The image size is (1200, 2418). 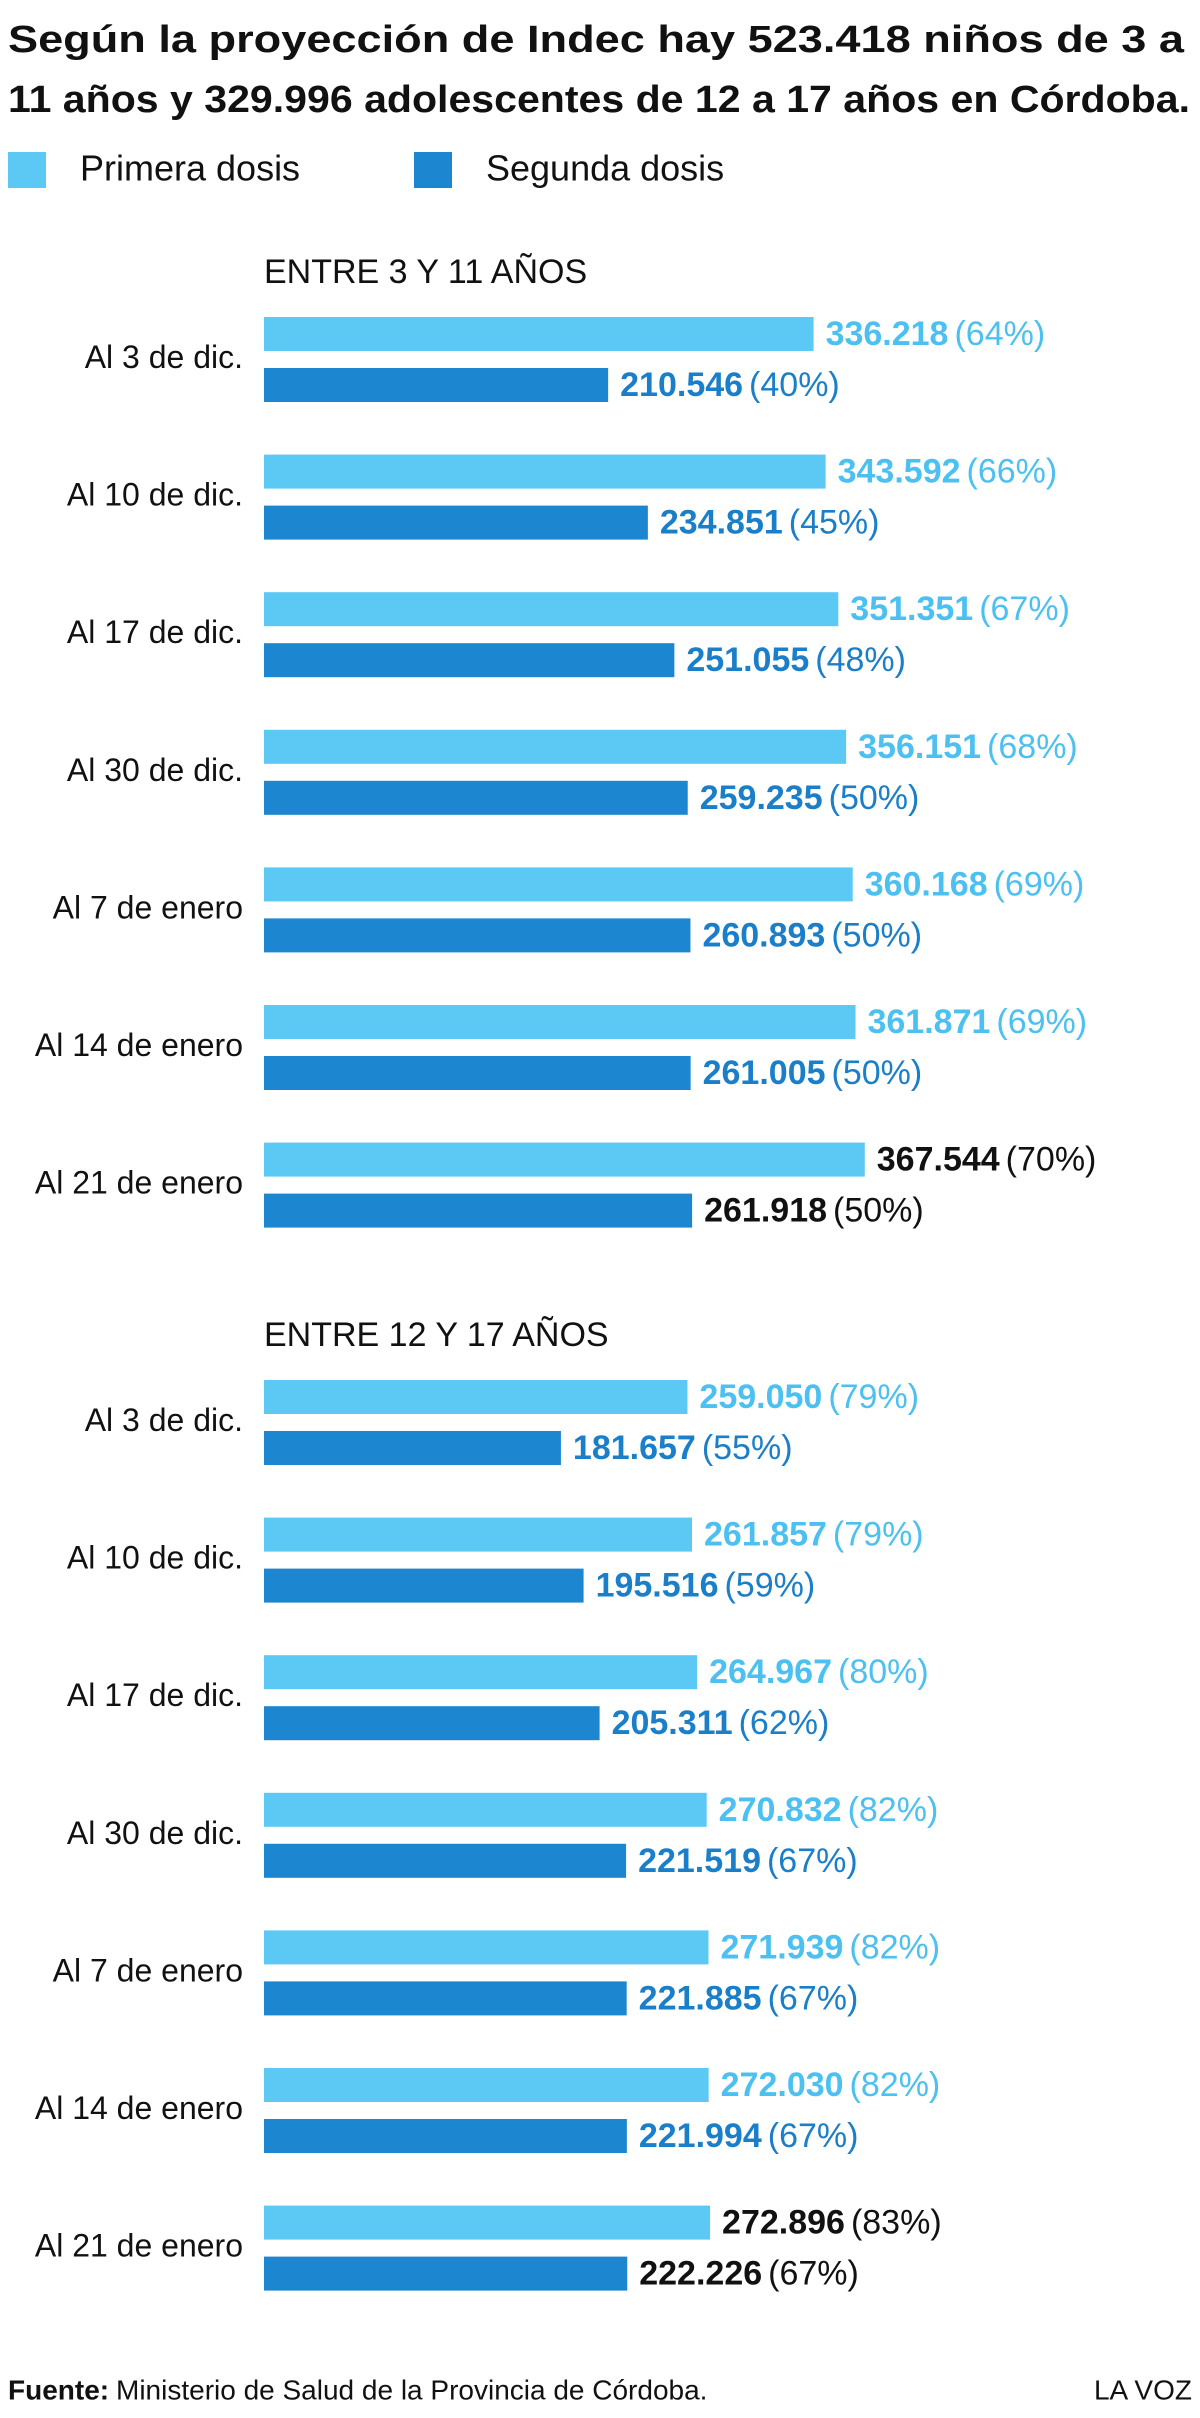 What do you see at coordinates (911, 609) in the screenshot?
I see `value-number: 351.351` at bounding box center [911, 609].